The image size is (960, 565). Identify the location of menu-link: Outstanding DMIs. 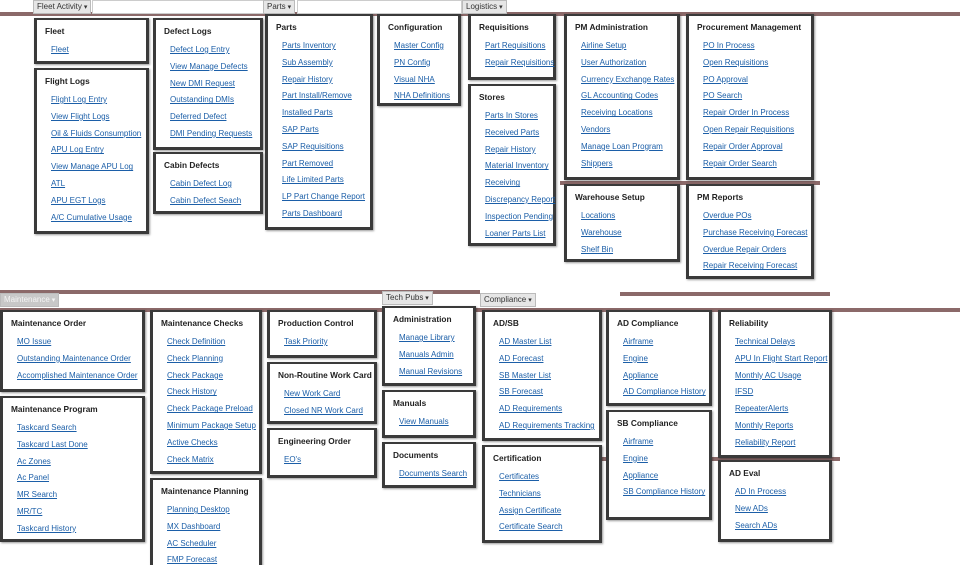
(202, 100).